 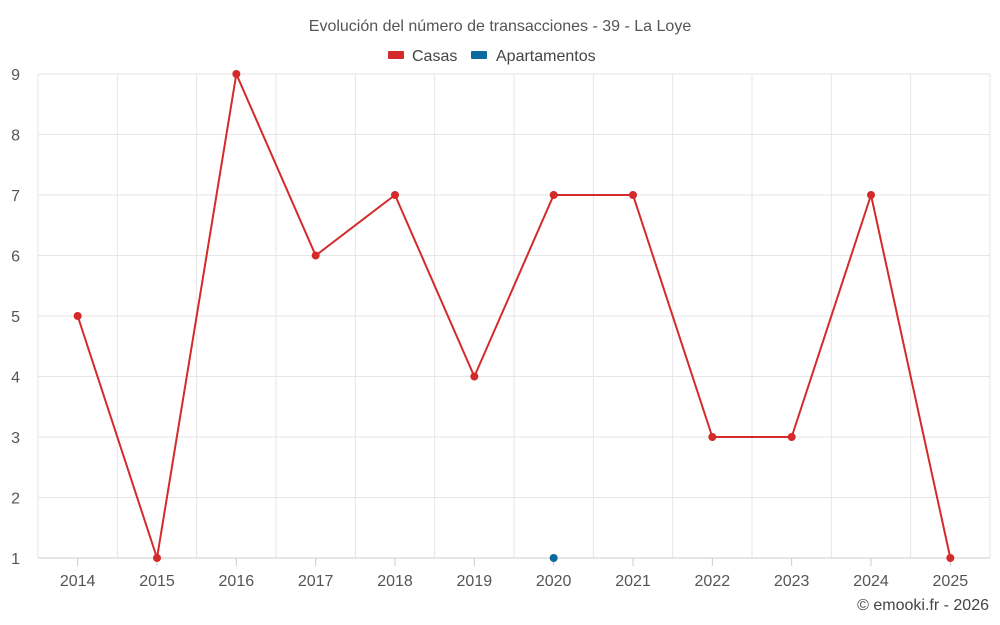 What do you see at coordinates (15, 499) in the screenshot?
I see `y-tick-label: 2` at bounding box center [15, 499].